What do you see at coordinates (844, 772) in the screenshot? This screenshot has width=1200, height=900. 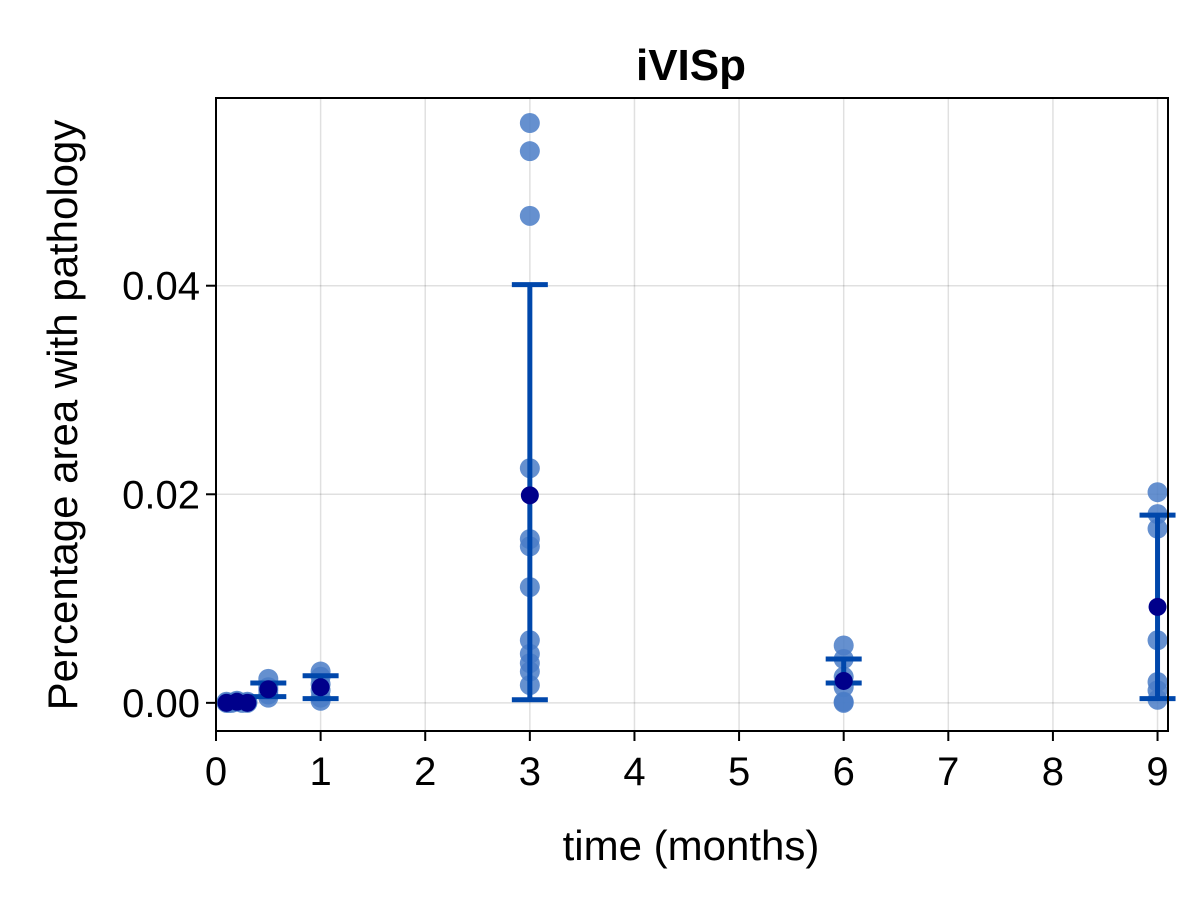 I see `x-tick-label-6: 6` at bounding box center [844, 772].